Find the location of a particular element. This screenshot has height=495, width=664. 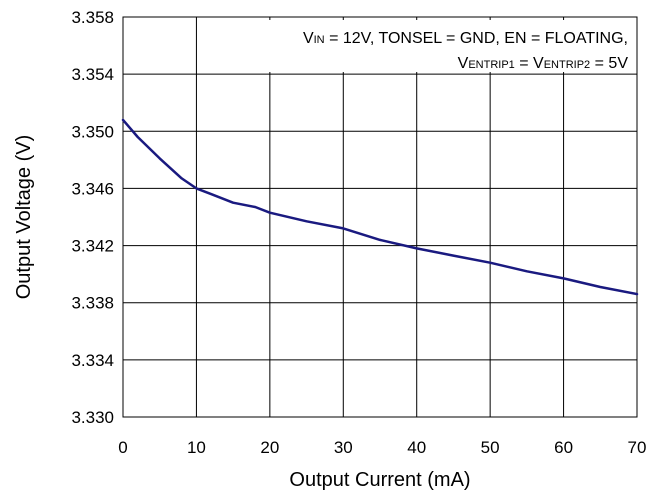

x-tick-label: 40 is located at coordinates (416, 447).